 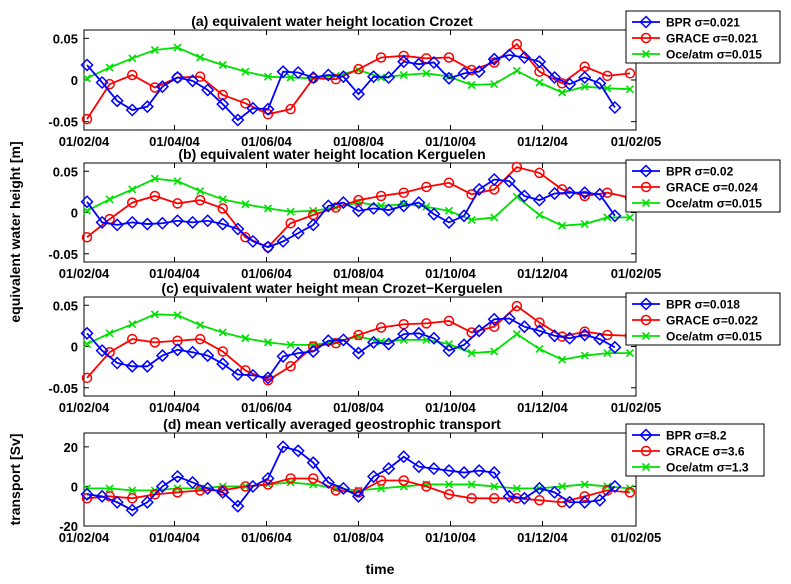 What do you see at coordinates (63, 122) in the screenshot?
I see `y-tick-label: -0.05` at bounding box center [63, 122].